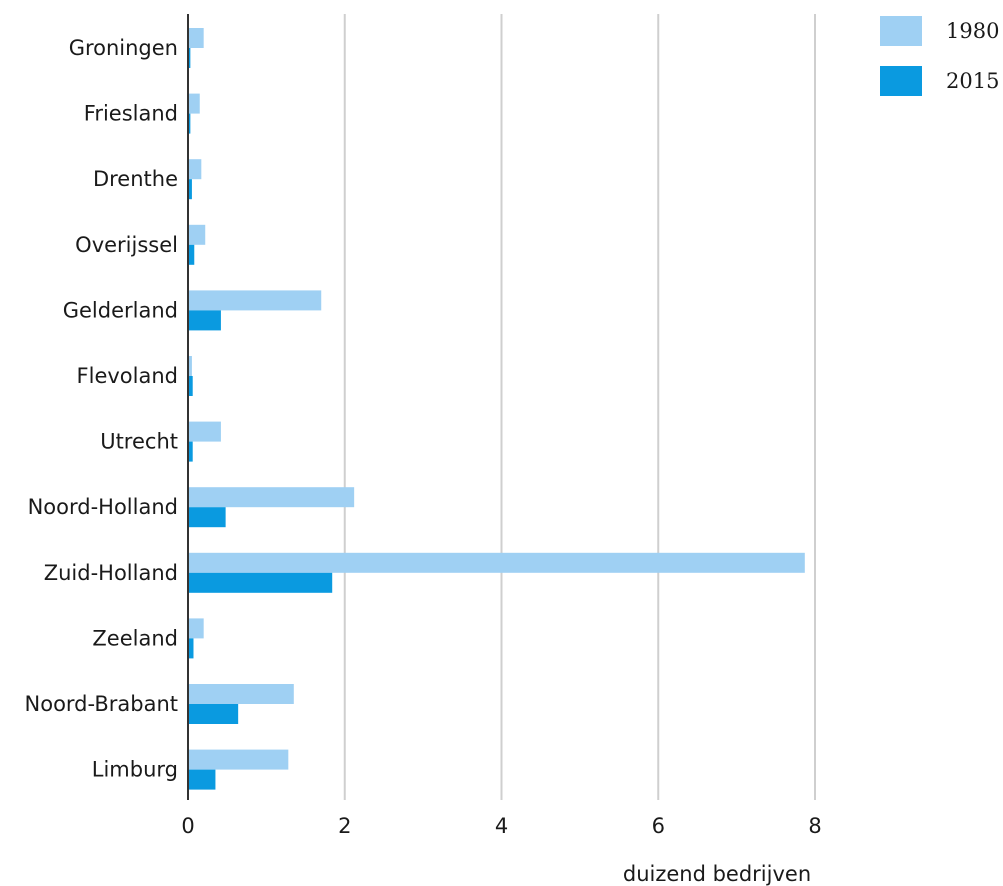 Image resolution: width=1003 pixels, height=886 pixels. Describe the element at coordinates (271, 497) in the screenshot. I see `bar-1980-noord-holland` at that location.